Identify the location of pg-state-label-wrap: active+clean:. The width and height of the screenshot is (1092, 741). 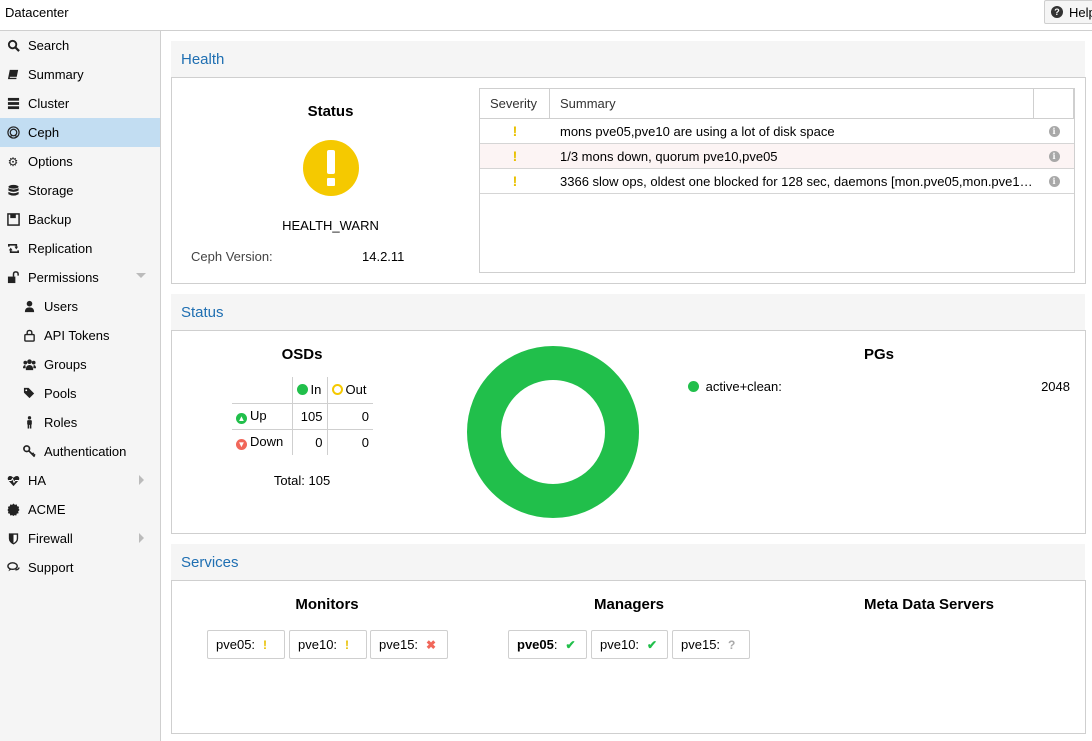
(735, 386).